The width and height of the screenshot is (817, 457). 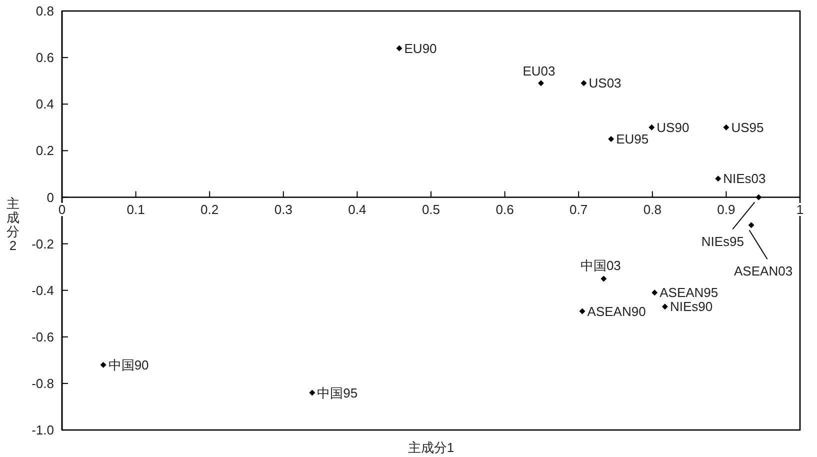 What do you see at coordinates (722, 241) in the screenshot?
I see `annotation: NIEs95` at bounding box center [722, 241].